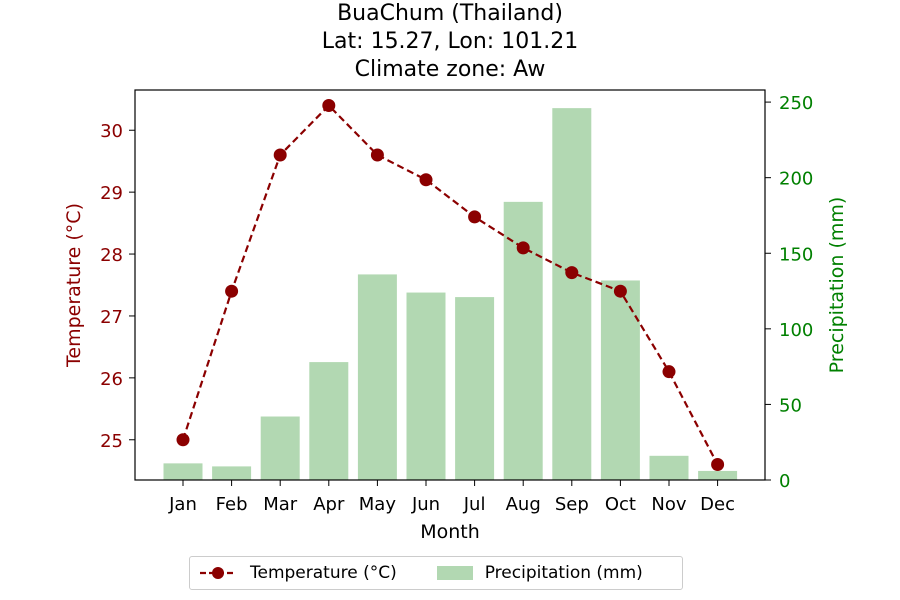 This screenshot has width=900, height=600. Describe the element at coordinates (669, 372) in the screenshot. I see `temperature-point-nov` at that location.